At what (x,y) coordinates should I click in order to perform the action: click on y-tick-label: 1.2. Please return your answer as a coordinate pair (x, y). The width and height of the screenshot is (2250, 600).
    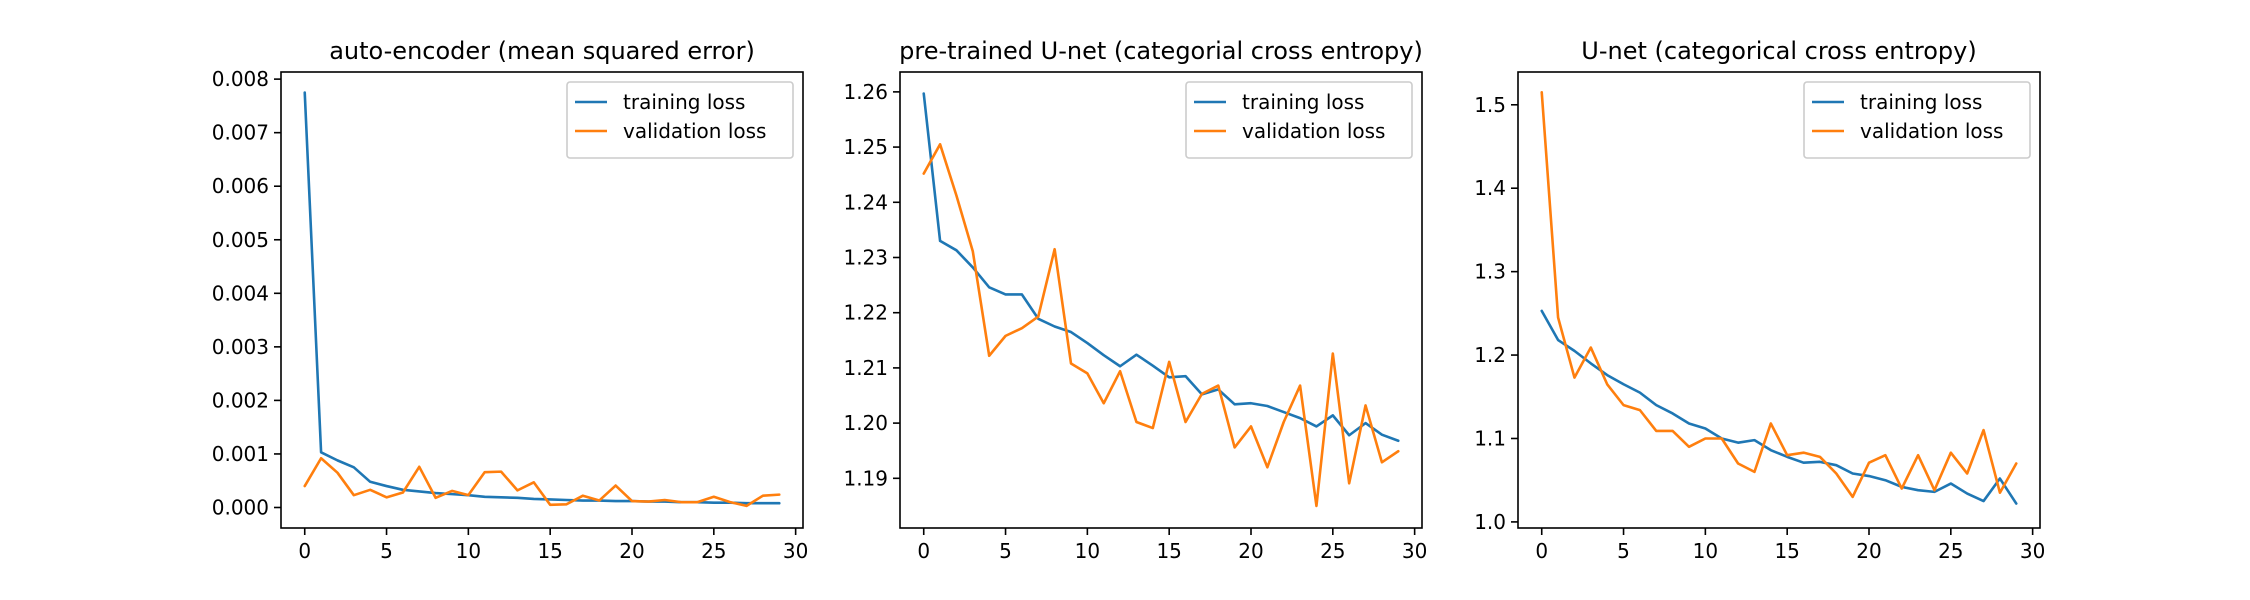
    Looking at the image, I should click on (1490, 355).